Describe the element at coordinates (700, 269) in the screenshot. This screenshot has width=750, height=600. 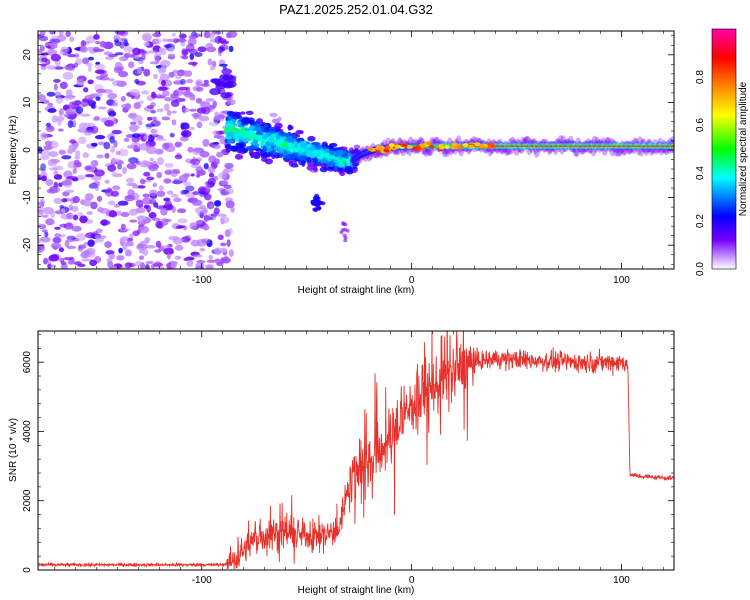
I see `colorbar-tick-label: 0.0` at that location.